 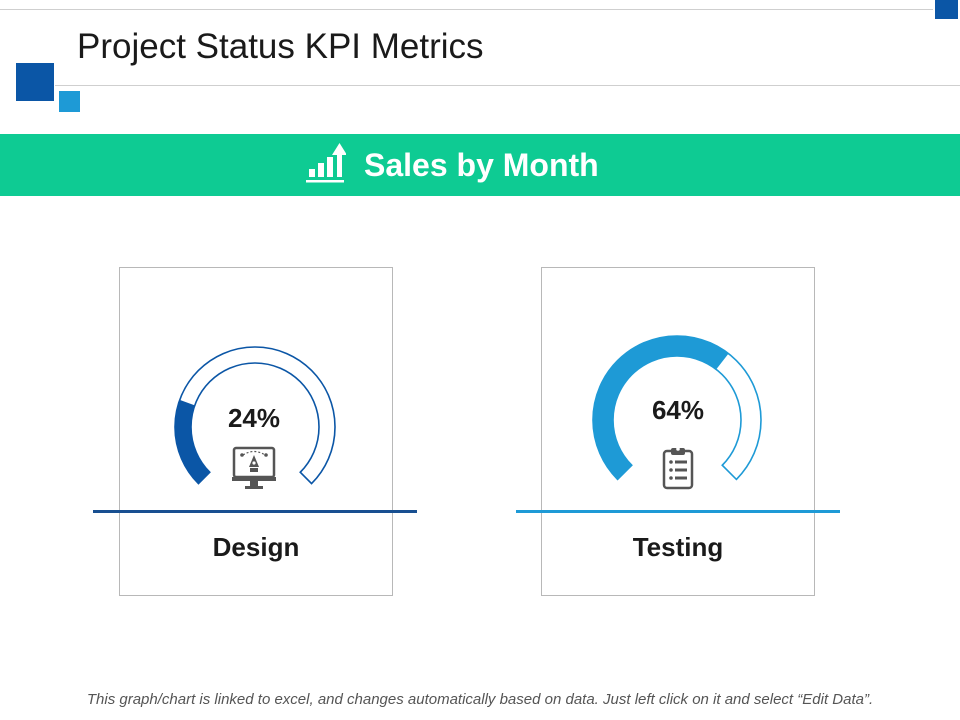 I want to click on kpi-card-design, so click(x=256, y=431).